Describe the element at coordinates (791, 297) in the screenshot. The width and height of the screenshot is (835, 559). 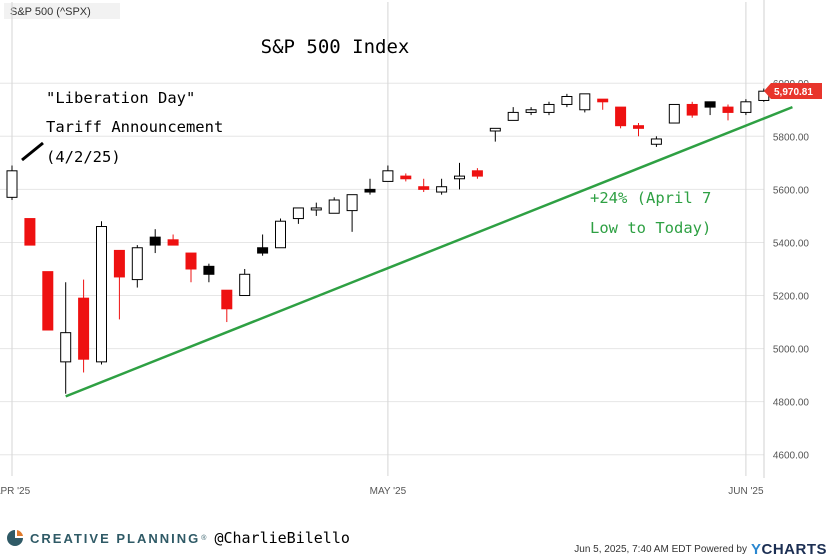
I see `y-tick-label: 5200.00` at that location.